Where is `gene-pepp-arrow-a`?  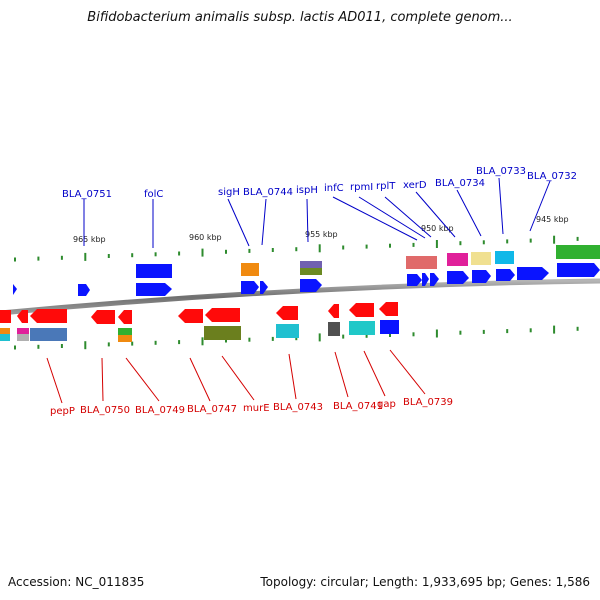
gene-pepp-arrow-a is located at coordinates (22, 316).